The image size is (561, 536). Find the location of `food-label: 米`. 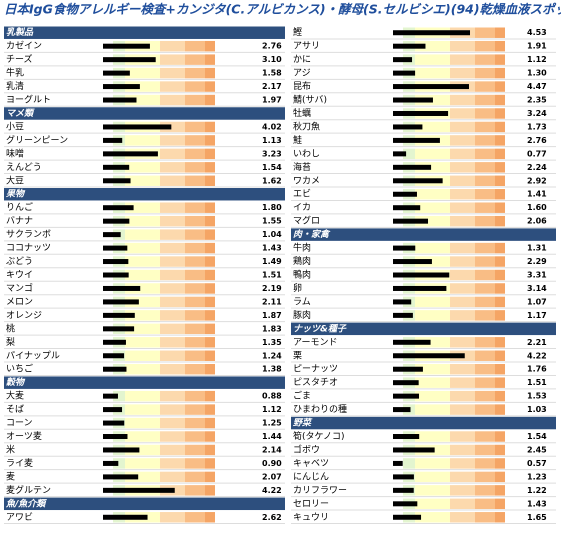

food-label: 米 is located at coordinates (10, 449).